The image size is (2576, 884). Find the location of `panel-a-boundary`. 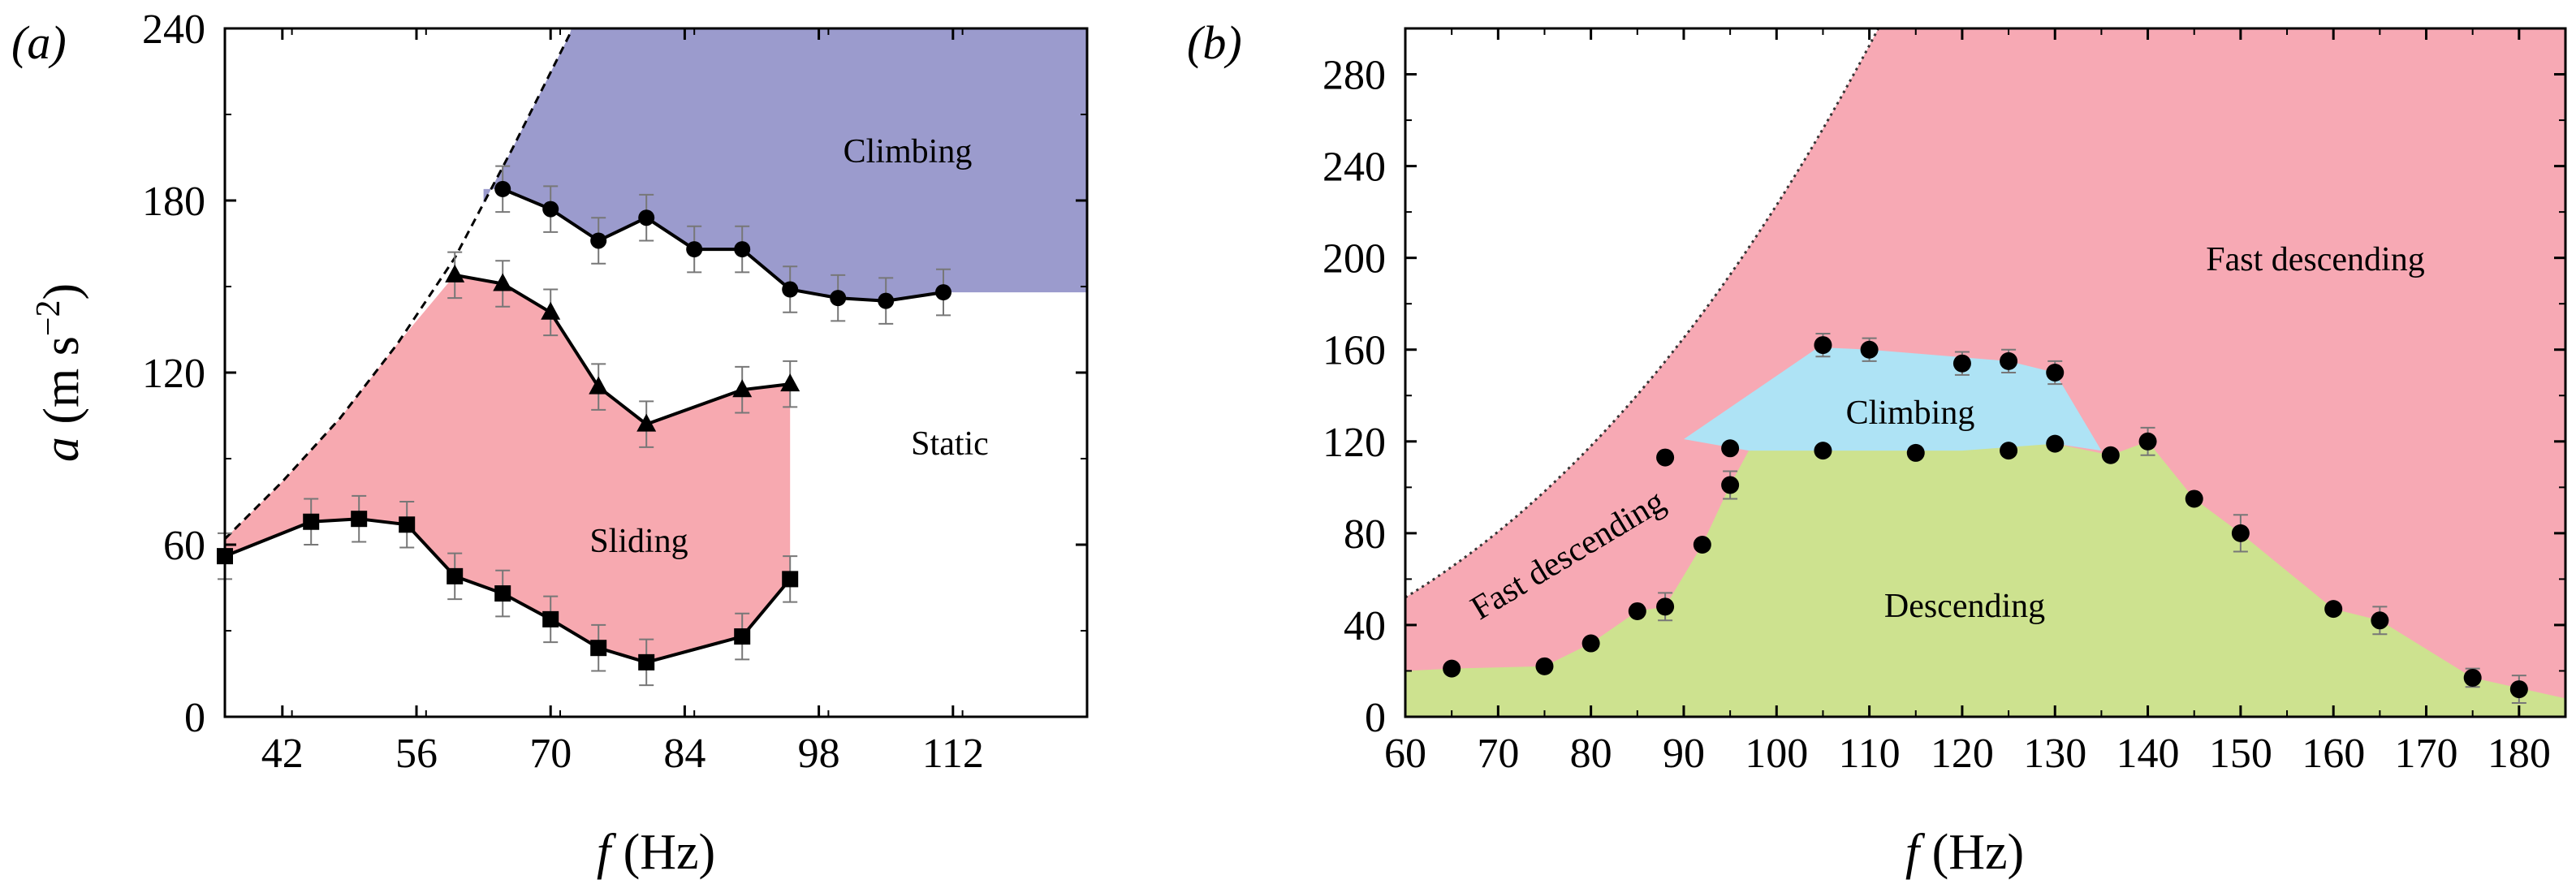

panel-a-boundary is located at coordinates (399, 284).